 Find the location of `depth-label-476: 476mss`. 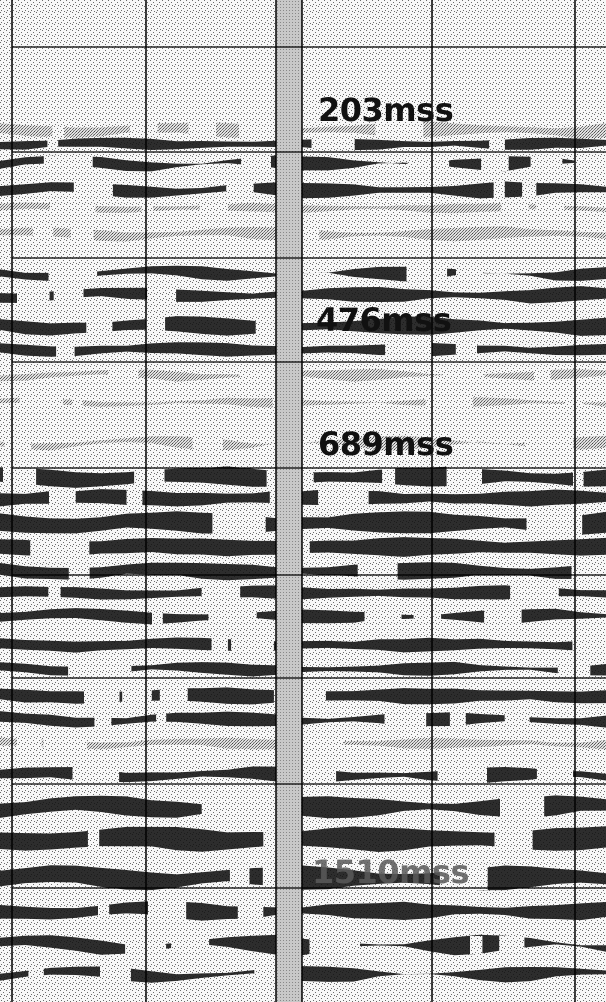

depth-label-476: 476mss is located at coordinates (384, 320).